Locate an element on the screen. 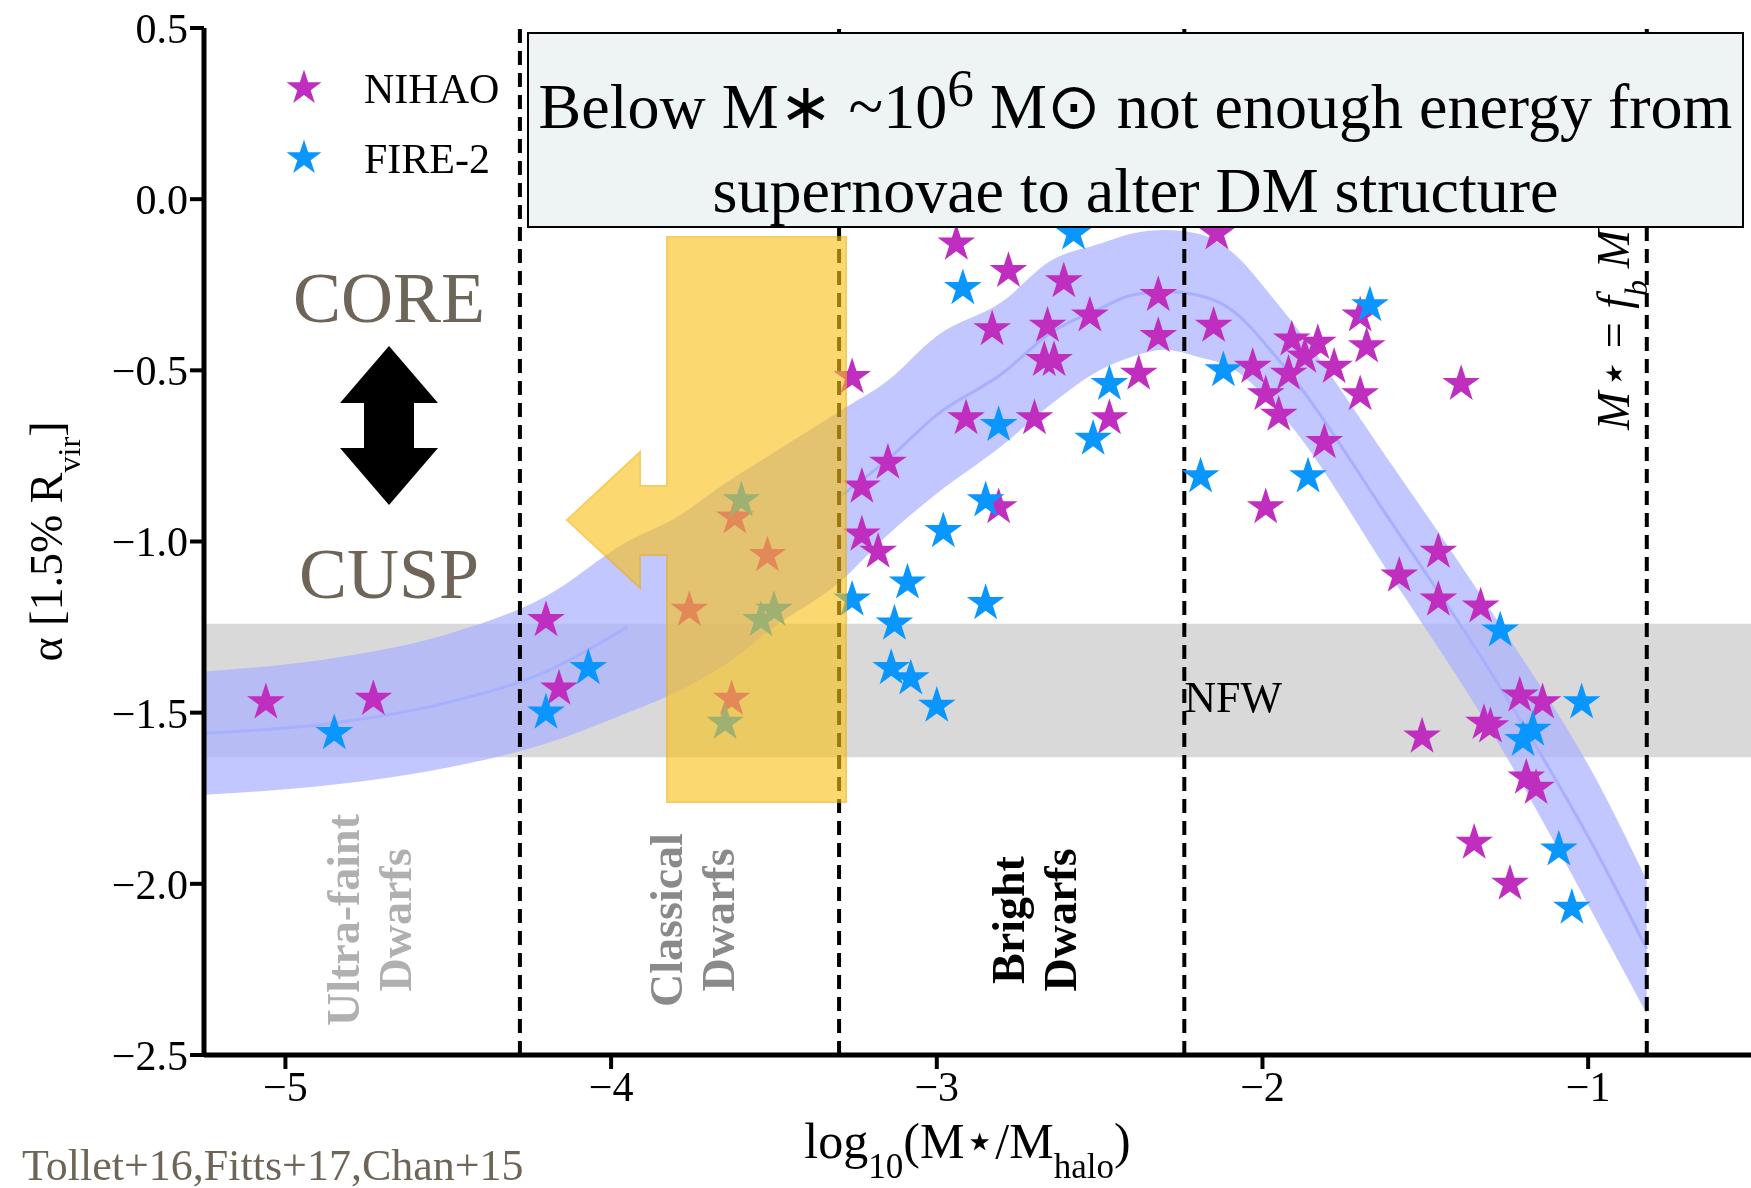 This screenshot has height=1188, width=1751. band-label: NFW is located at coordinates (1233, 698).